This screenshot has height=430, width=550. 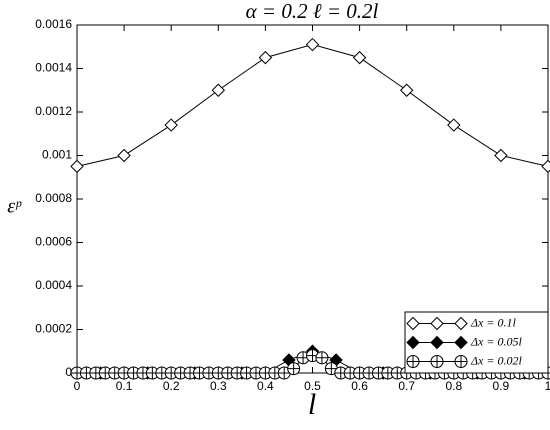 What do you see at coordinates (53, 68) in the screenshot?
I see `y-tick-label: 0.0014` at bounding box center [53, 68].